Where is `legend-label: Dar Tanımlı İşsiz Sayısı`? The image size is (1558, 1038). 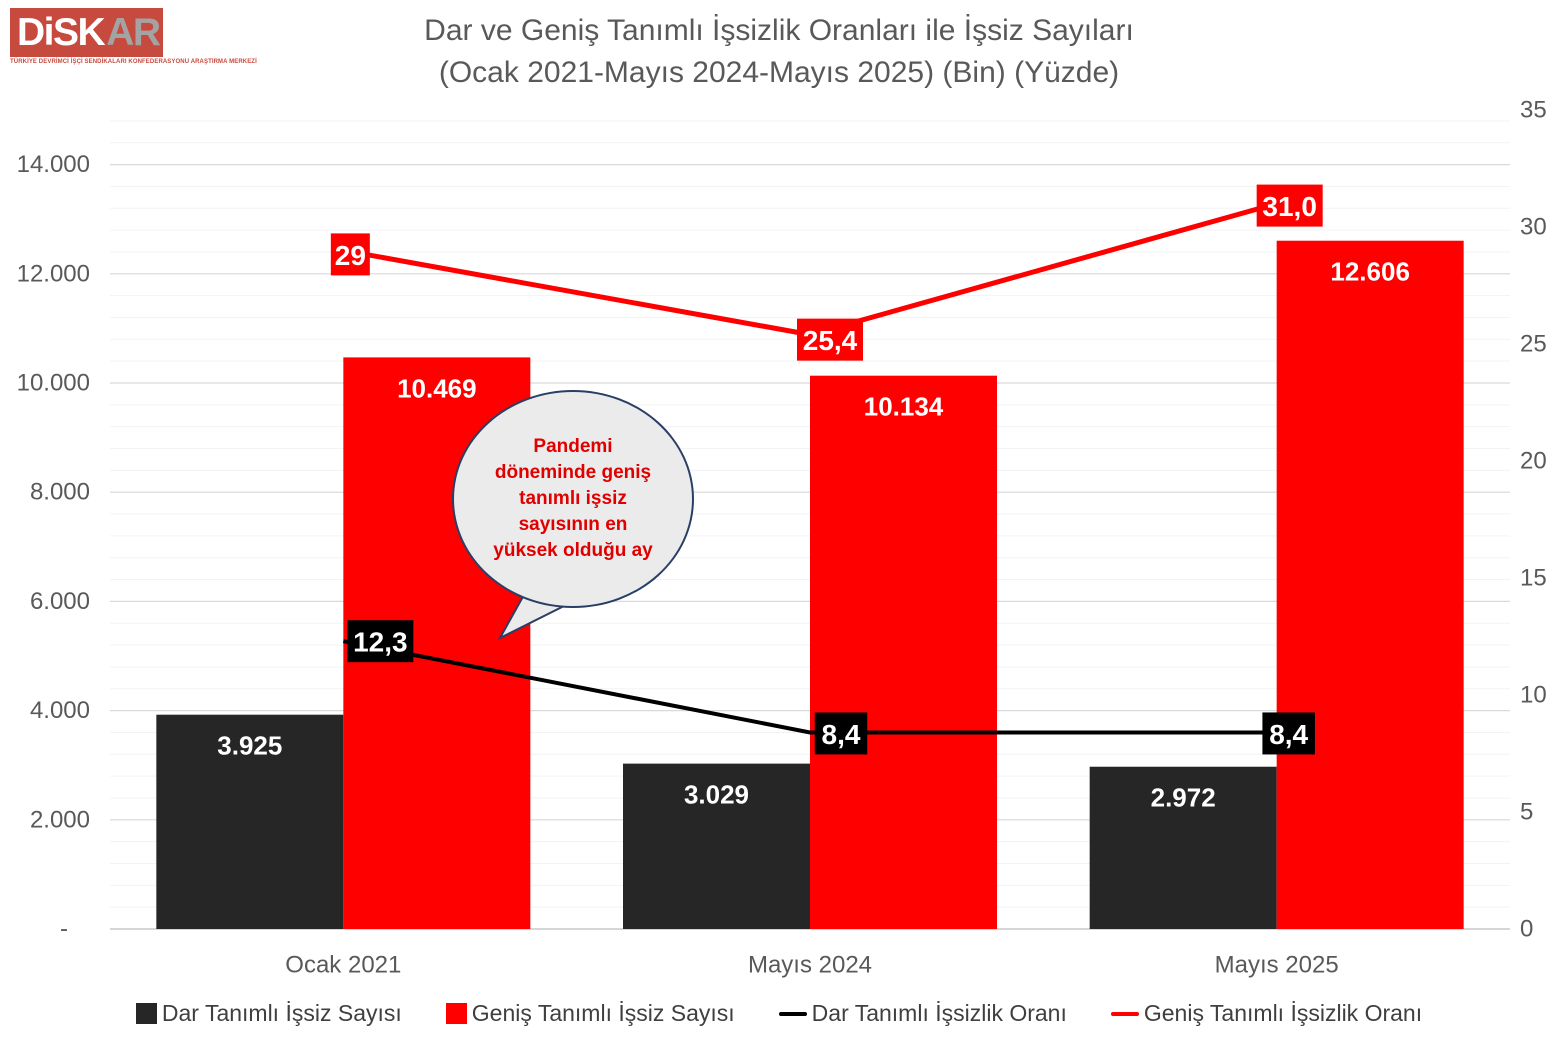
legend-label: Dar Tanımlı İşsiz Sayısı is located at coordinates (281, 1013).